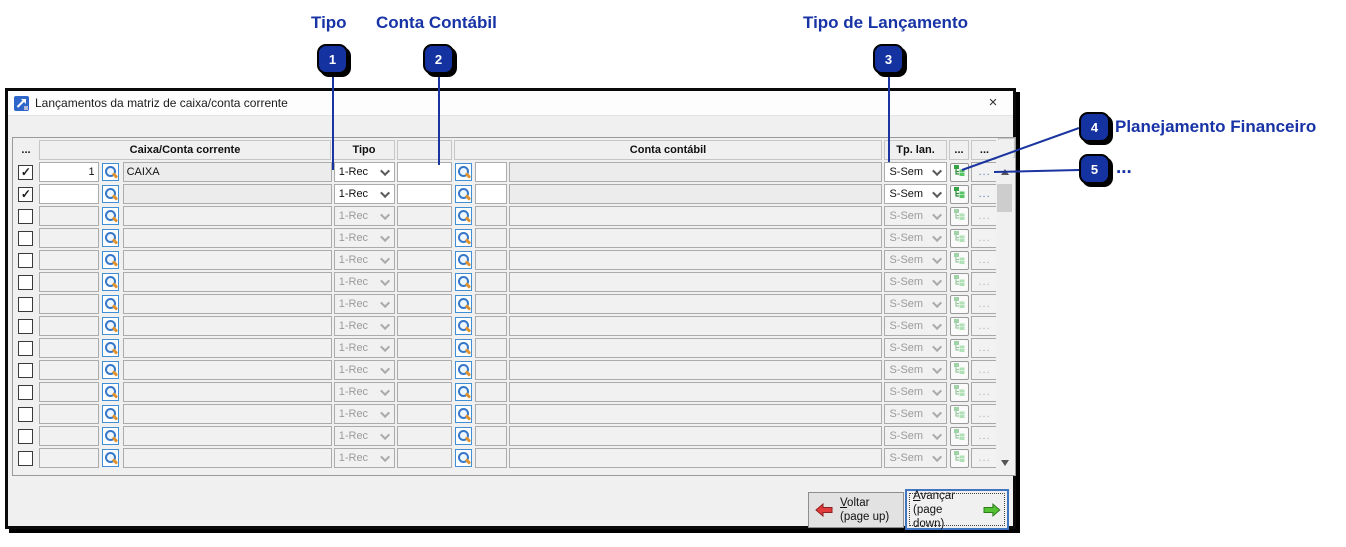  Describe the element at coordinates (227, 172) in the screenshot. I see `caixa-name-field: CAIXA` at that location.